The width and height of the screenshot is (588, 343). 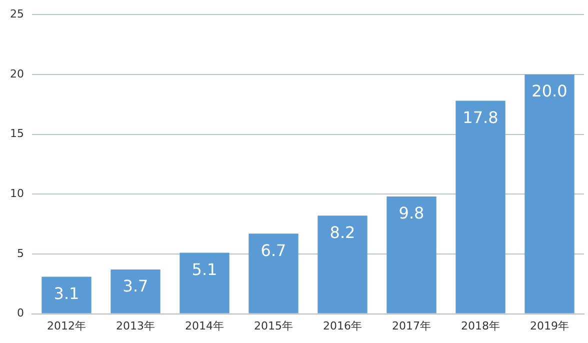 What do you see at coordinates (411, 213) in the screenshot?
I see `data-label: 9.8` at bounding box center [411, 213].